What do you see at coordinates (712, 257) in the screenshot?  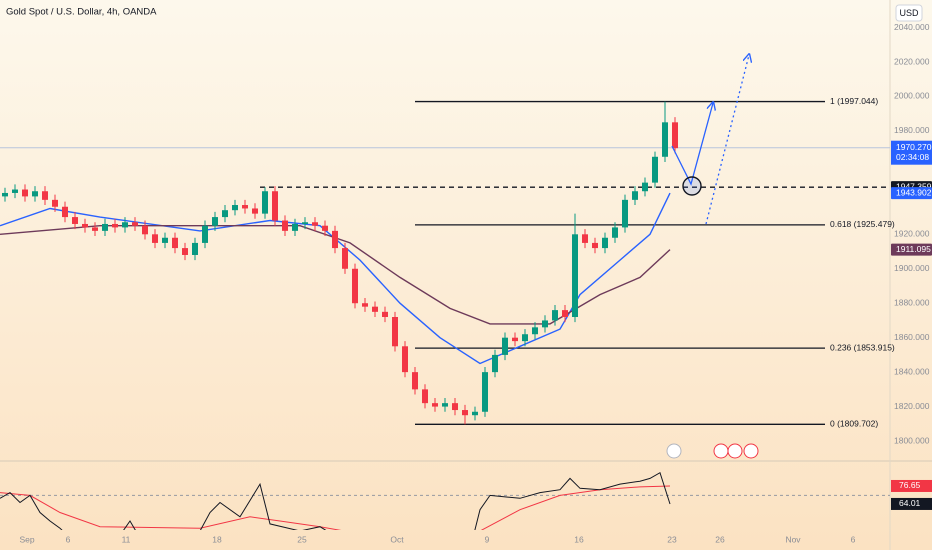 I see `projection` at bounding box center [712, 257].